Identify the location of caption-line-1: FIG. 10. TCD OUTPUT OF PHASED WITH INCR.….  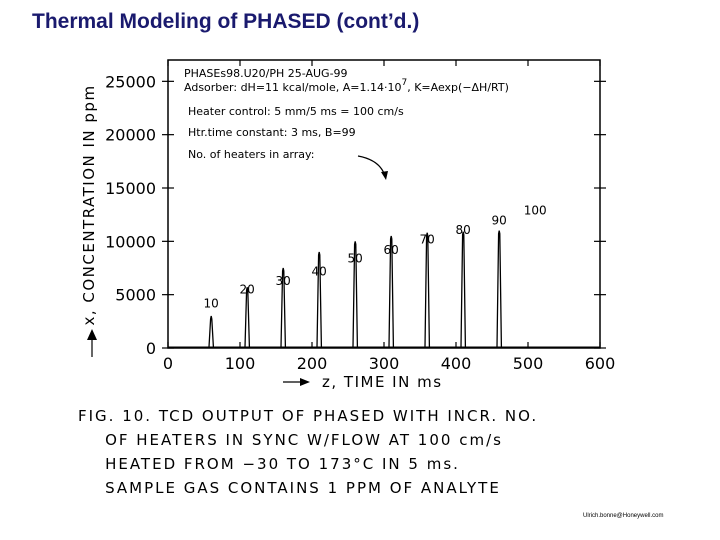
(308, 416).